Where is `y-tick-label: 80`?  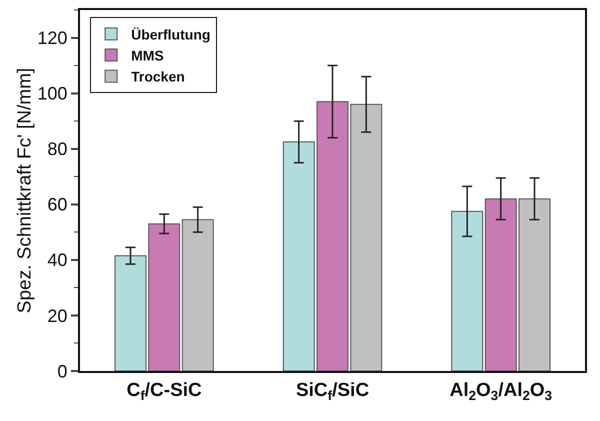
y-tick-label: 80 is located at coordinates (57, 149).